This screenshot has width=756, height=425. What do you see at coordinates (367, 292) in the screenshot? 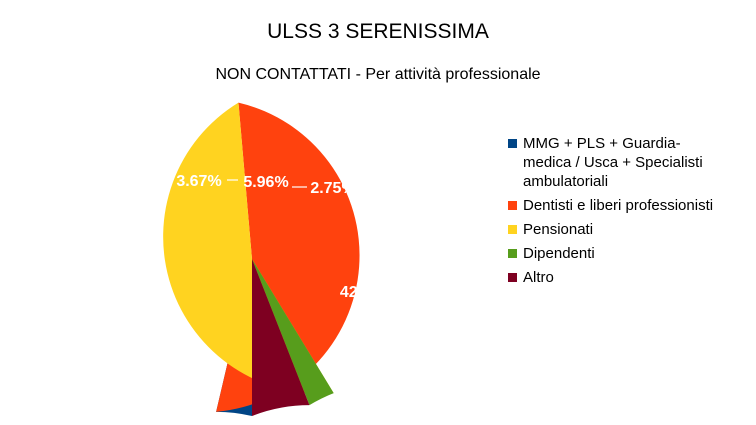
I see `slice-data-label: 42.66%` at bounding box center [367, 292].